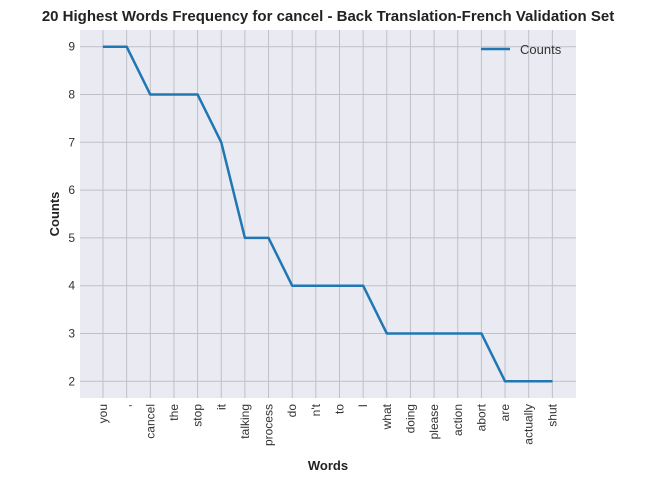  What do you see at coordinates (198, 415) in the screenshot?
I see `x-tick-label: stop` at bounding box center [198, 415].